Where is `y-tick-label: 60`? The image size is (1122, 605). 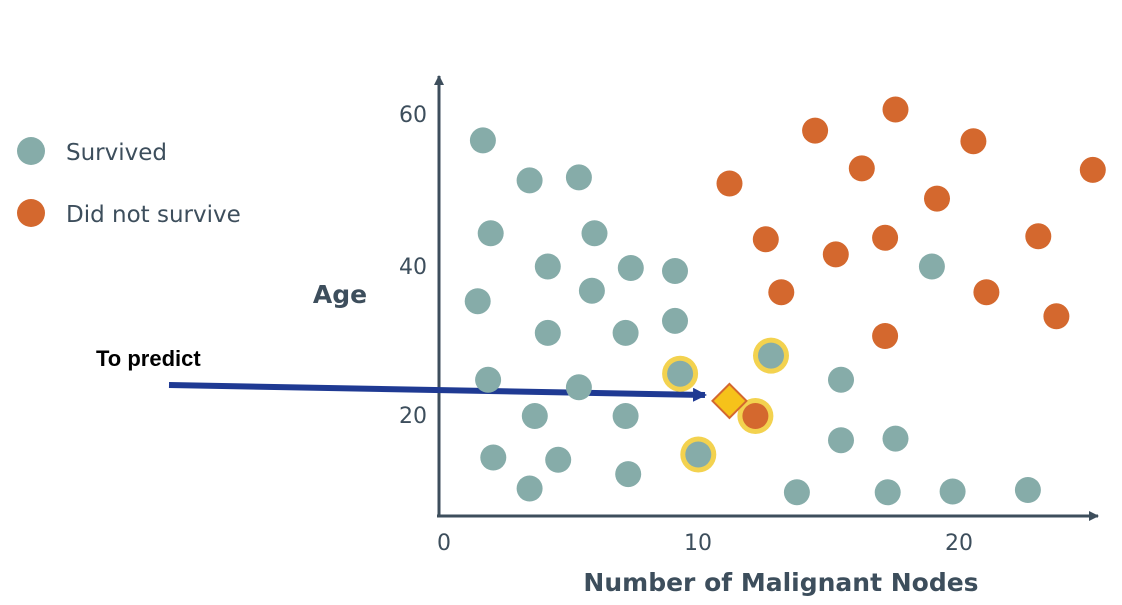
y-tick-label: 60 is located at coordinates (413, 115).